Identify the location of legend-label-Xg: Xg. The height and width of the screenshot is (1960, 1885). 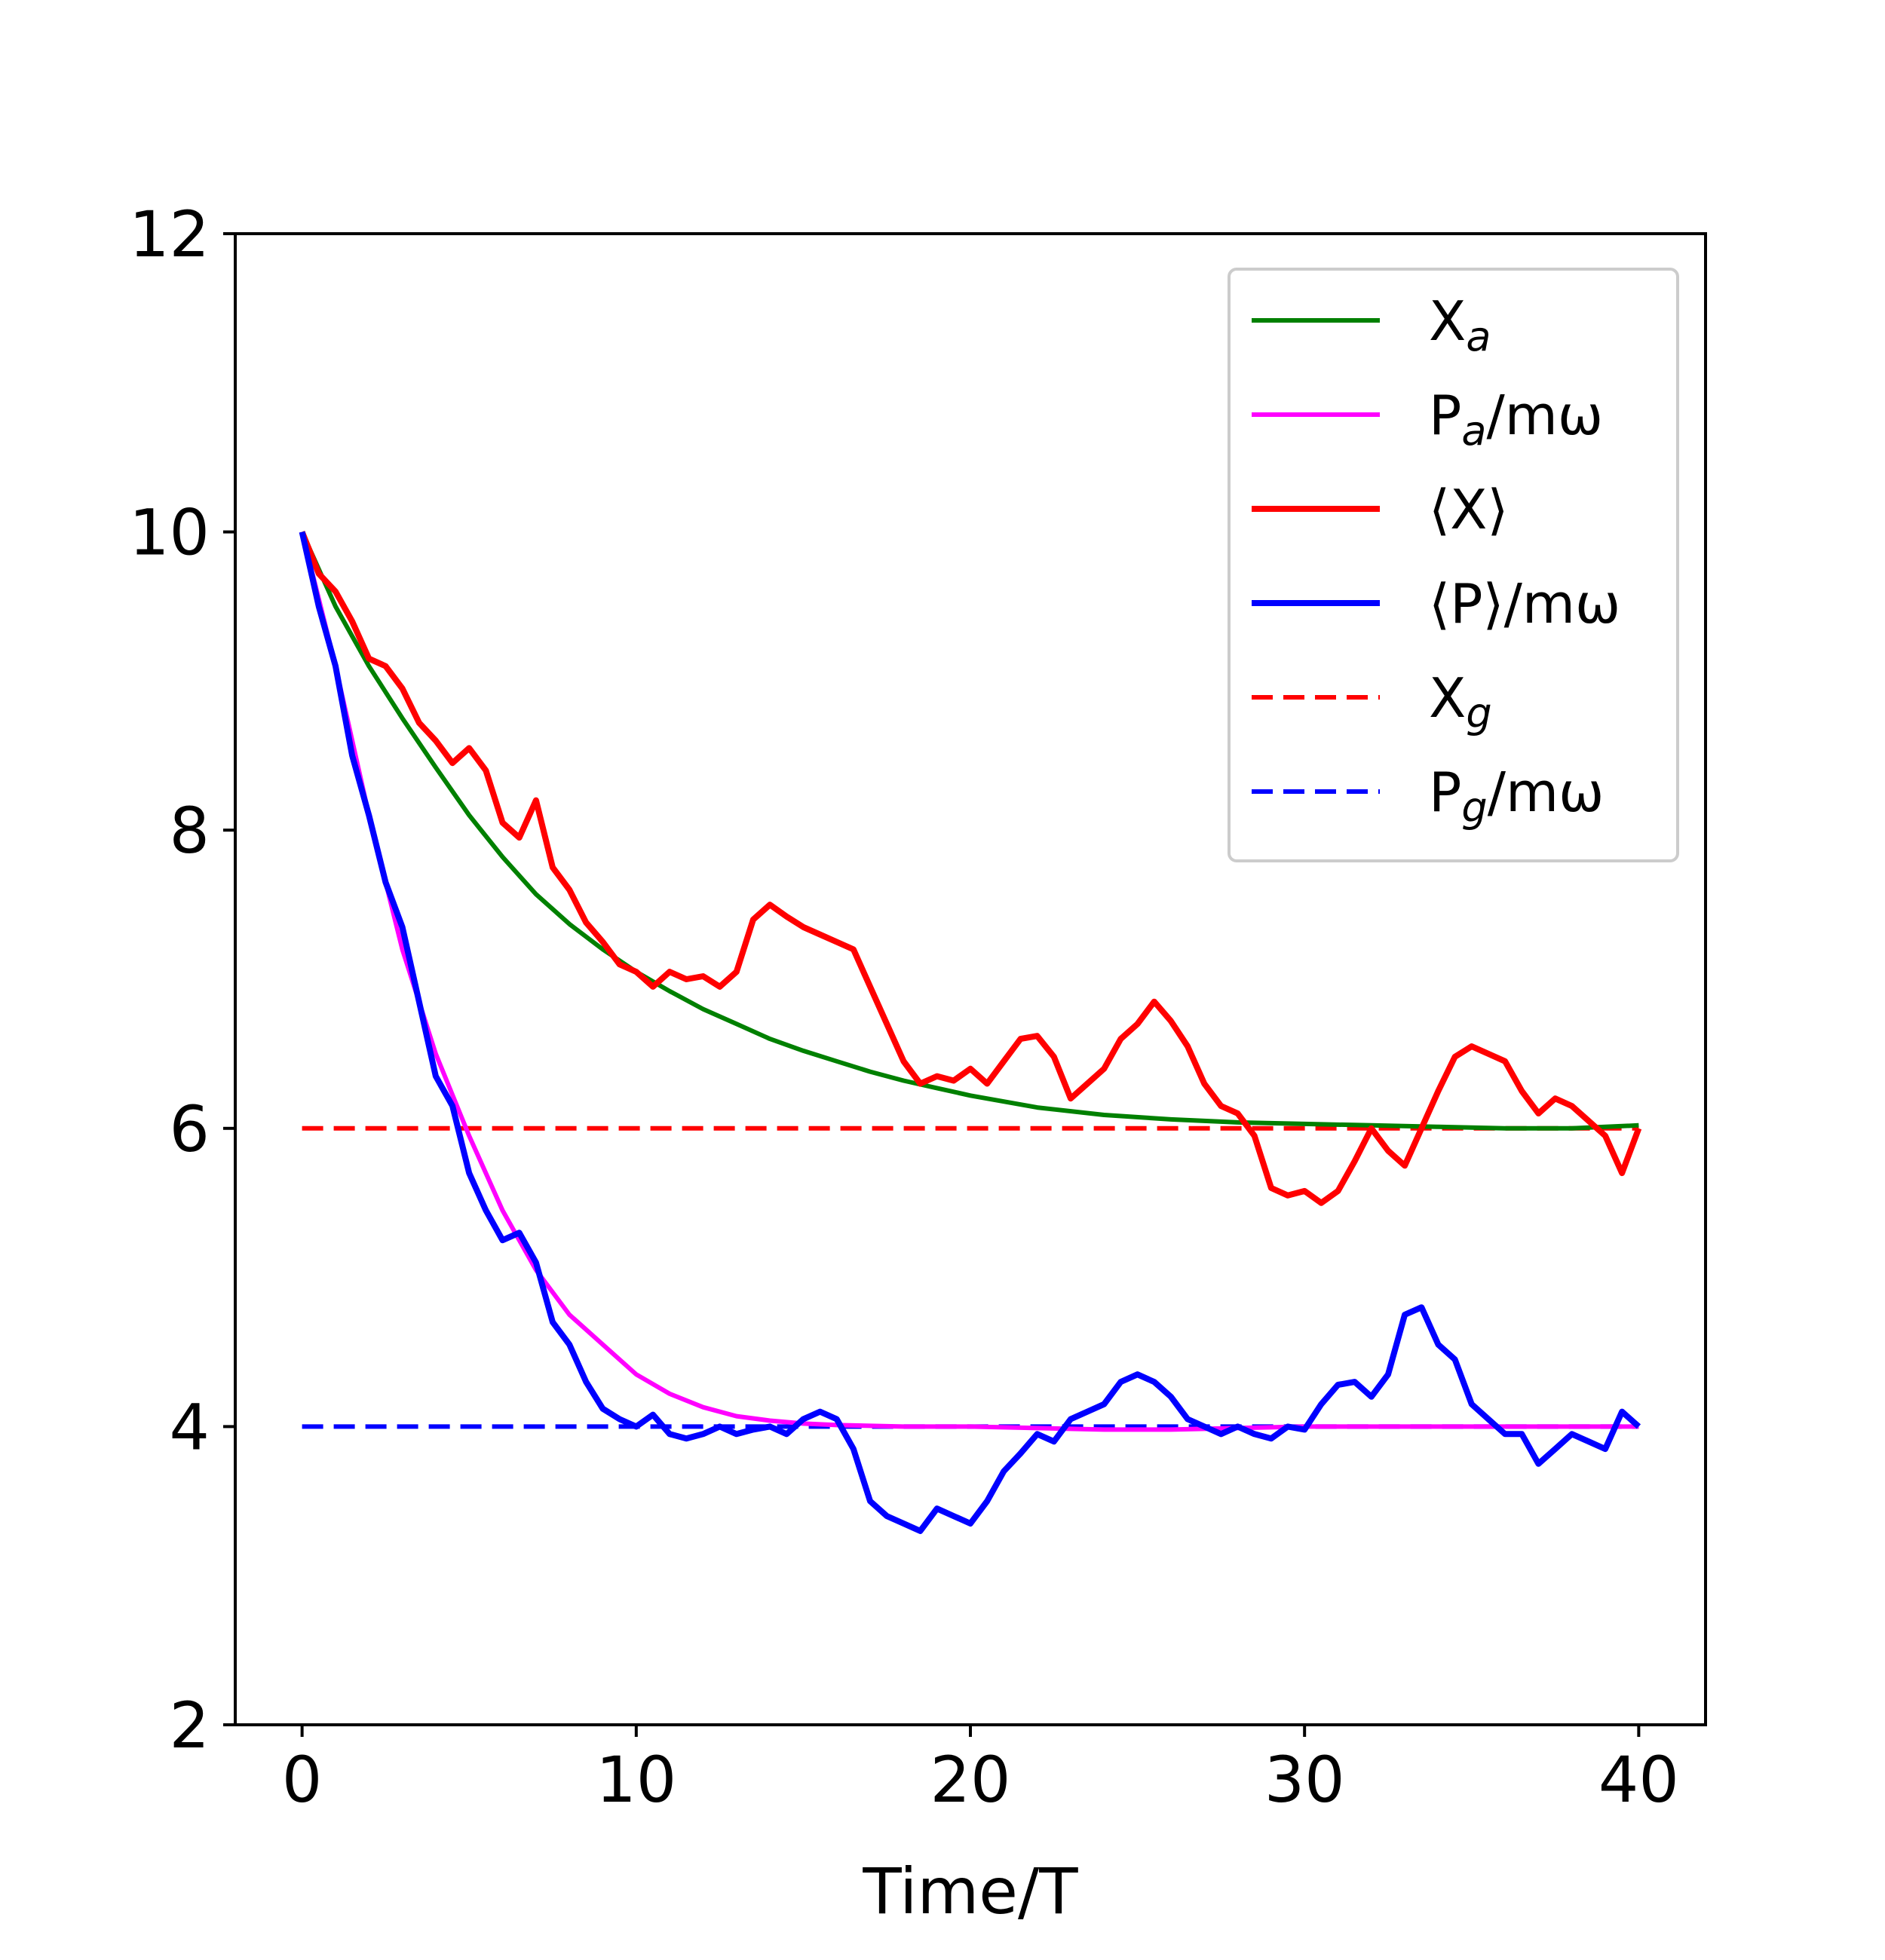
(1460, 701).